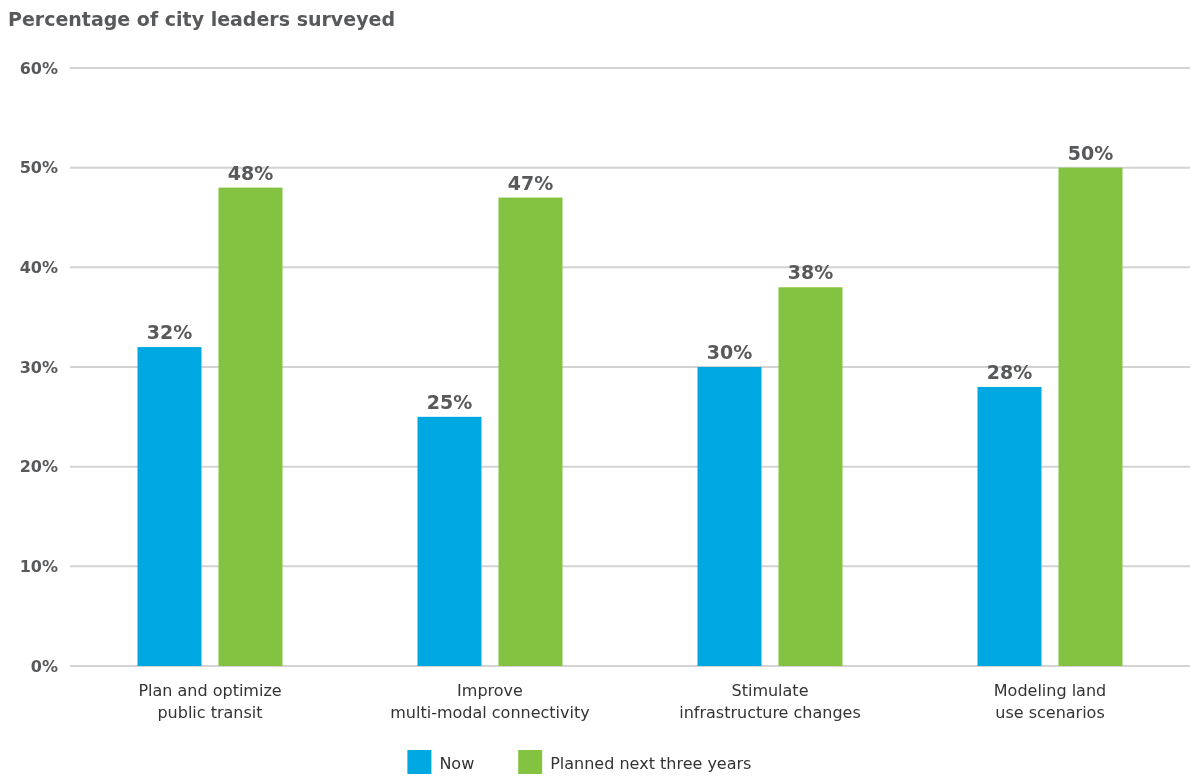  I want to click on data-label: 25%, so click(449, 401).